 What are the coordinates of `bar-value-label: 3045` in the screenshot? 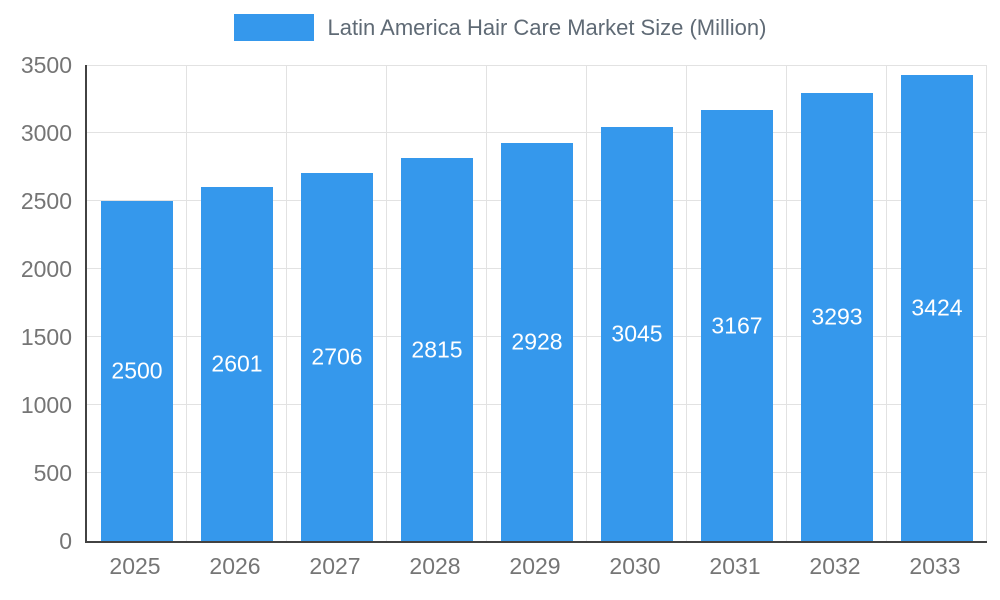 It's located at (637, 333).